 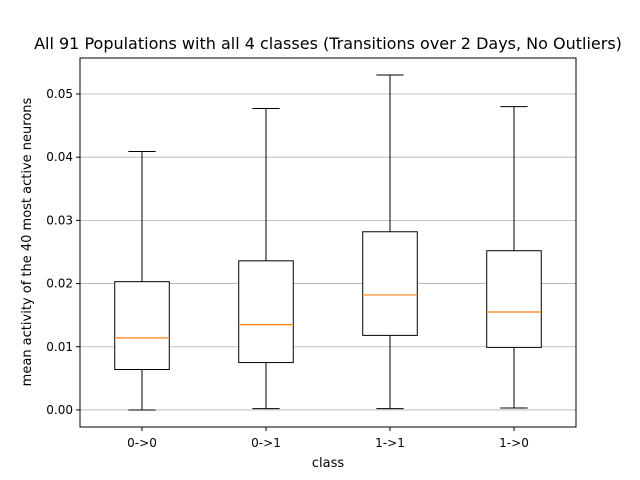 I want to click on x-tick-label: 0->0, so click(x=142, y=443).